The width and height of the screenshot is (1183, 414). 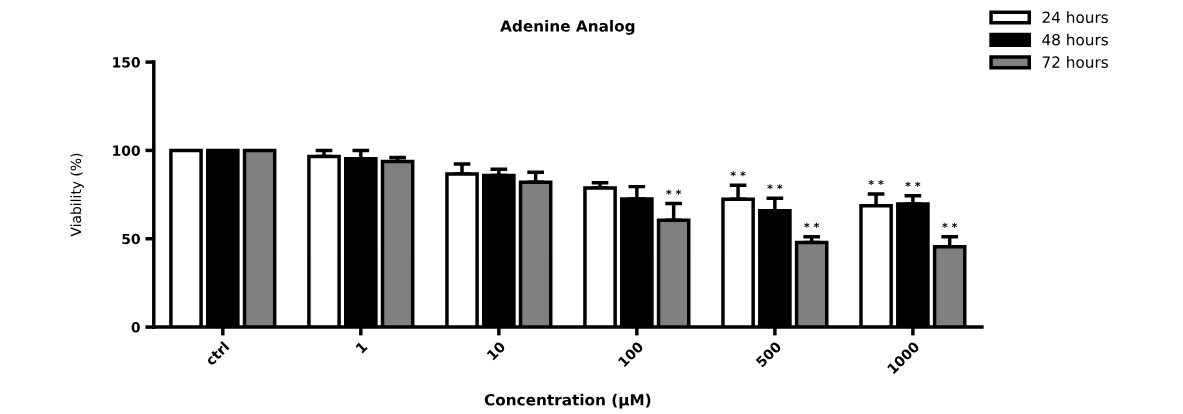 I want to click on y-tick-label: 150, so click(x=126, y=62).